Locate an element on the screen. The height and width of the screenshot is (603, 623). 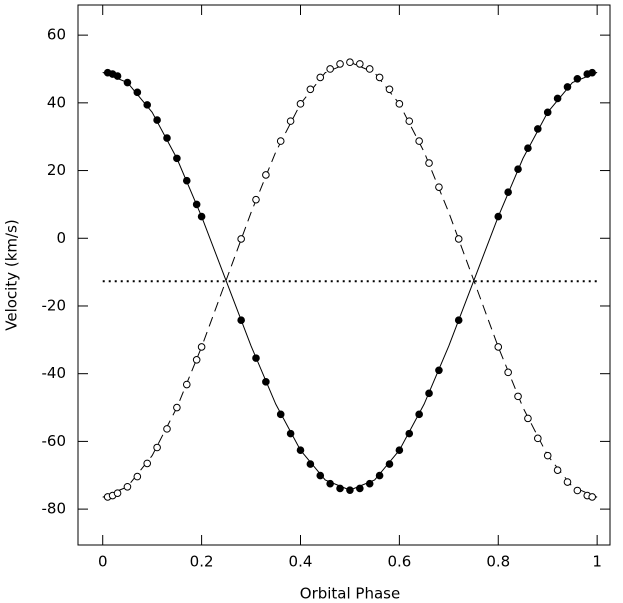
x-tick-label: 0 is located at coordinates (103, 562).